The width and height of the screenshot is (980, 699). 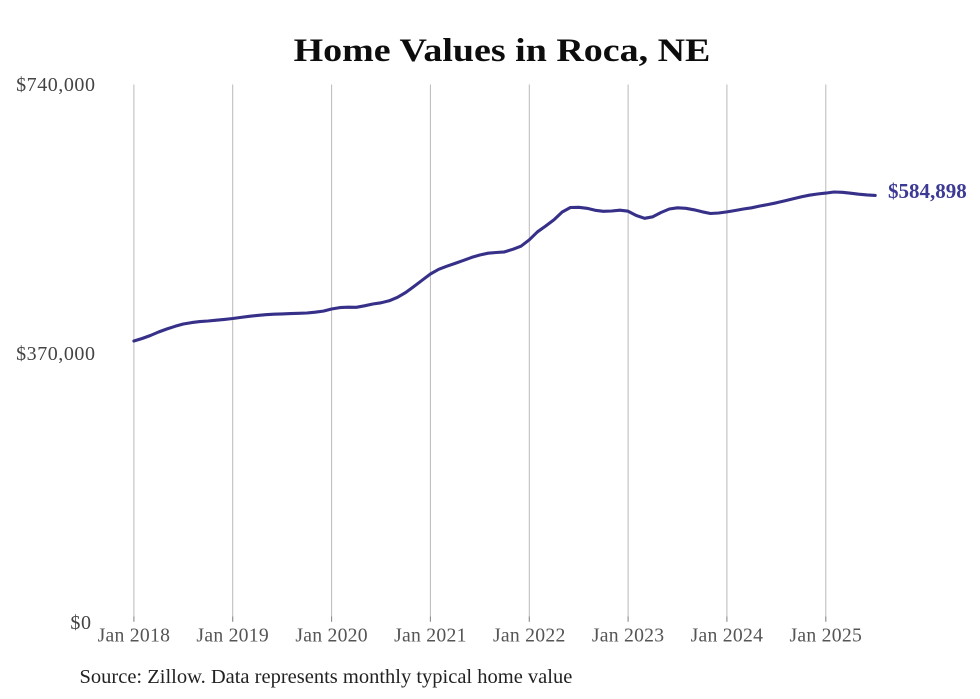 I want to click on svg-text: Jan 2024, so click(x=727, y=636).